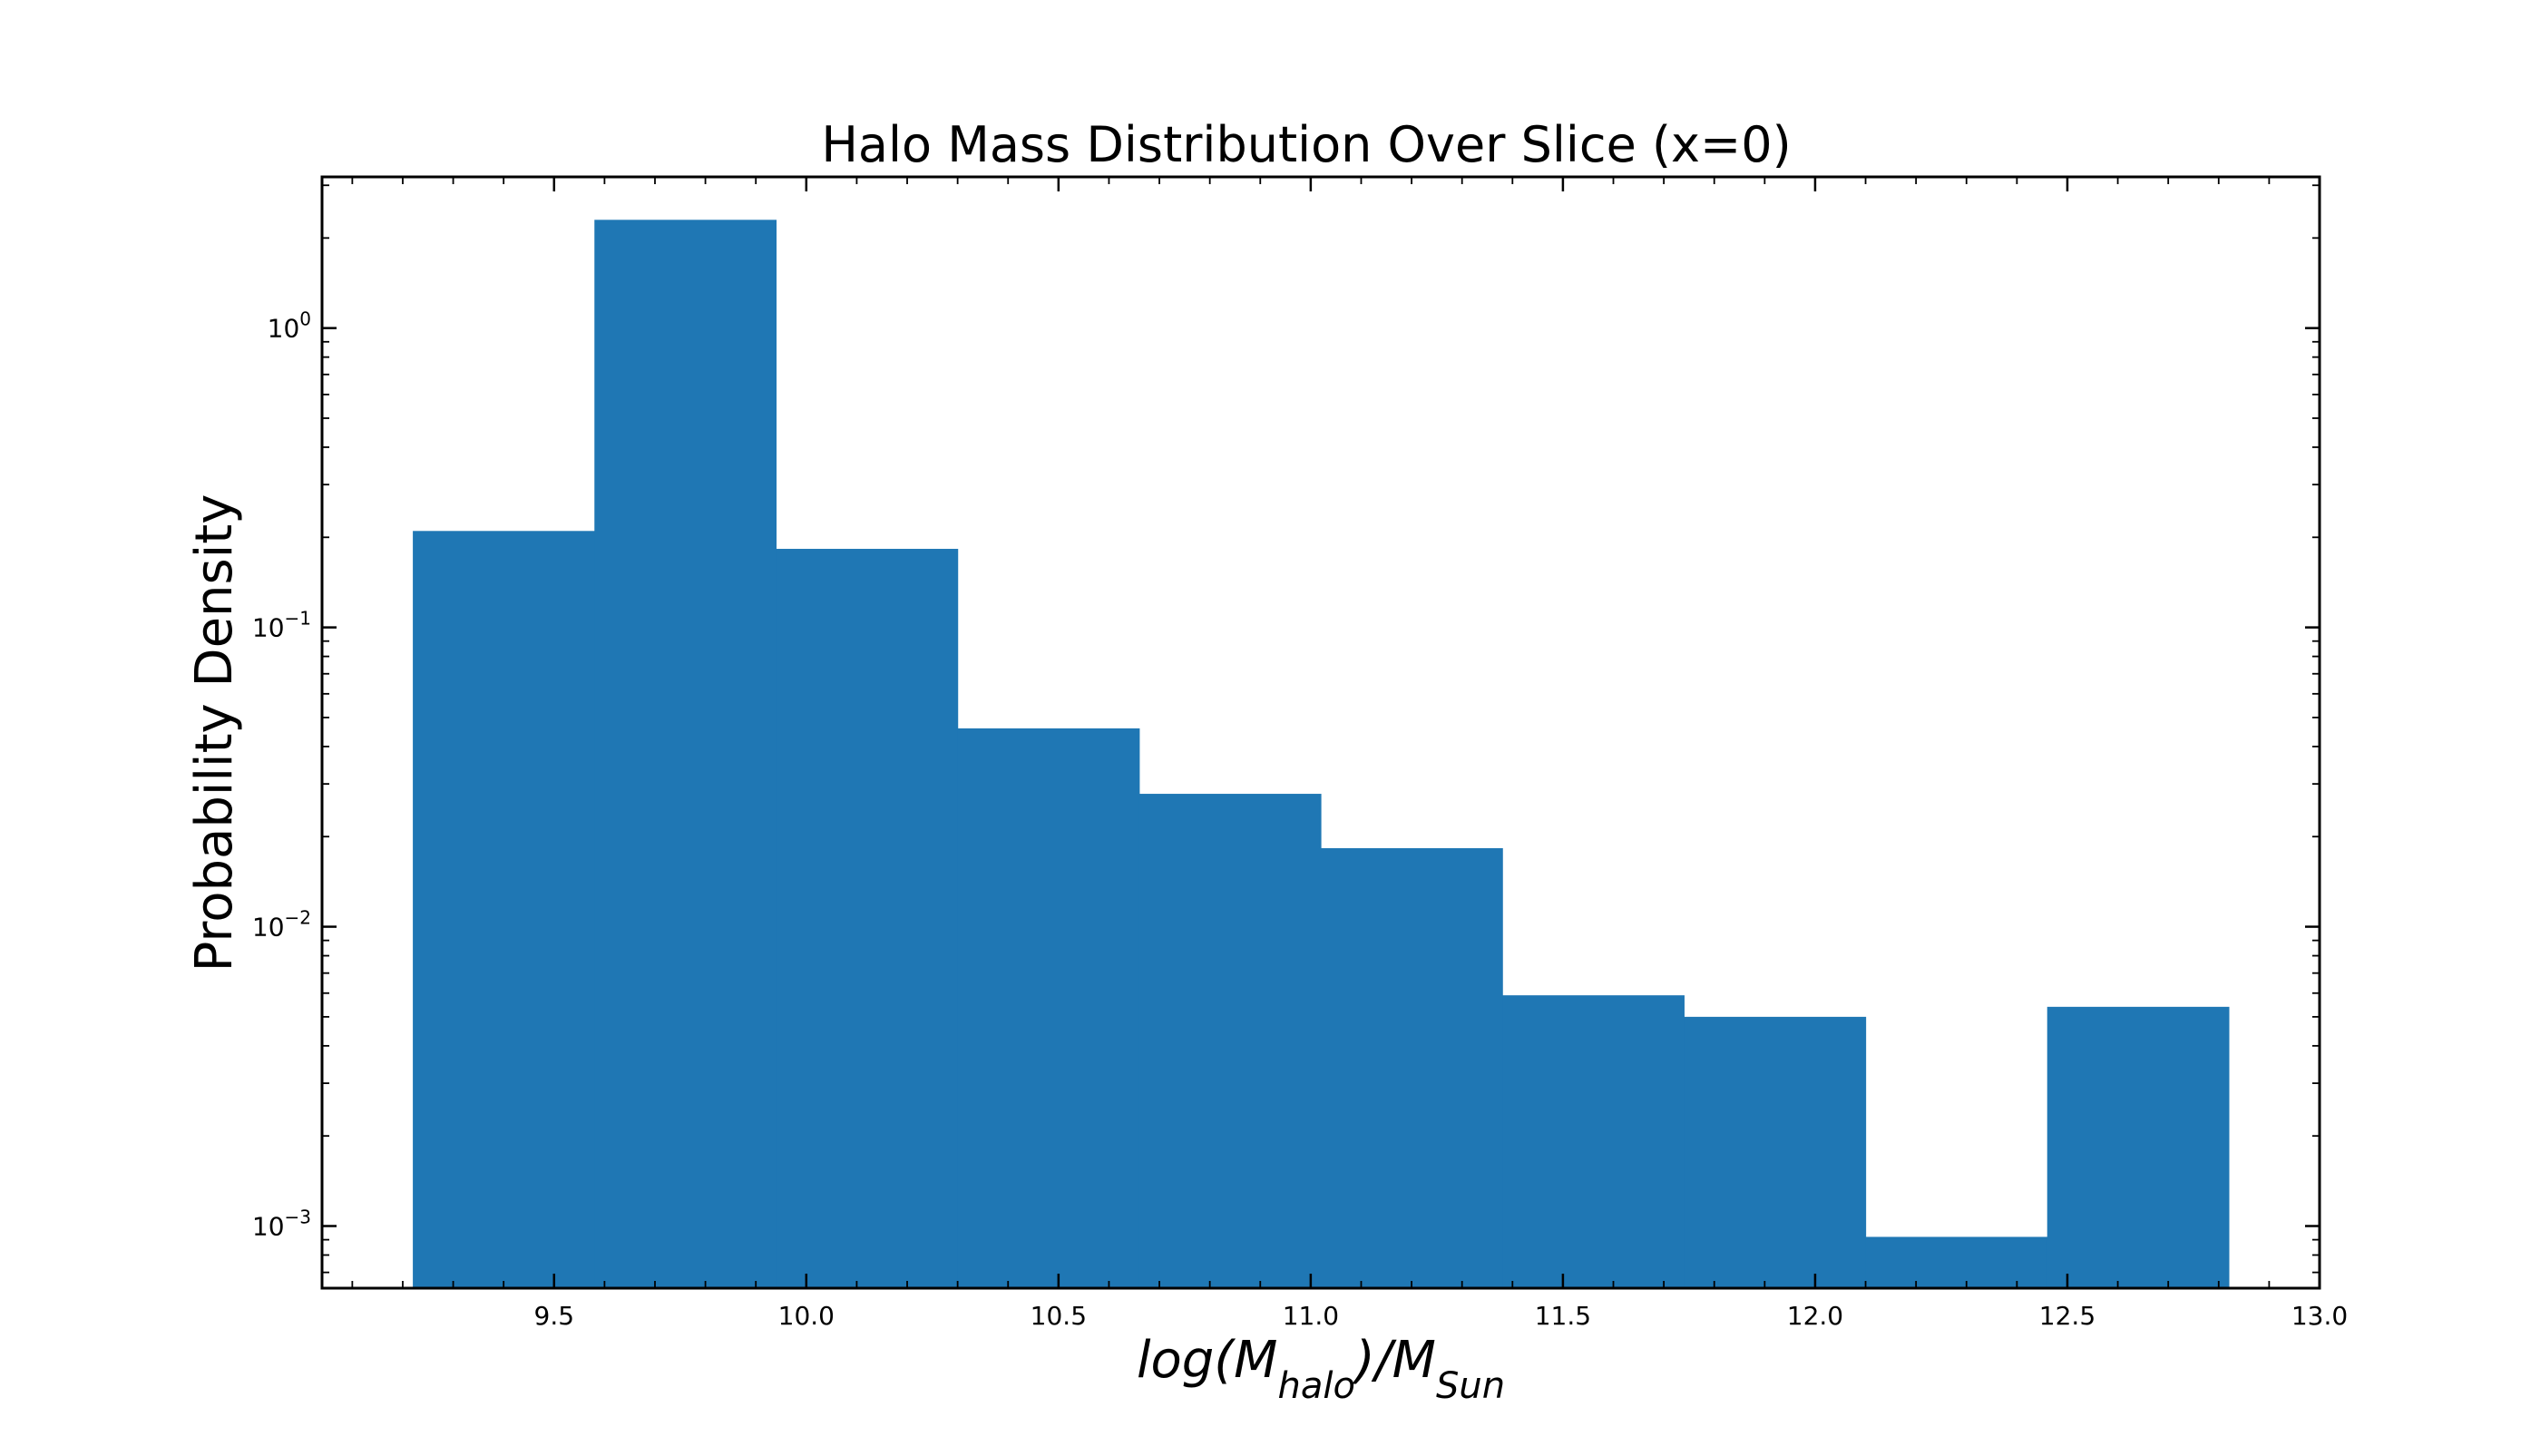 Image resolution: width=2540 pixels, height=1456 pixels. Describe the element at coordinates (289, 326) in the screenshot. I see `y-tick-label: 10⁰` at that location.